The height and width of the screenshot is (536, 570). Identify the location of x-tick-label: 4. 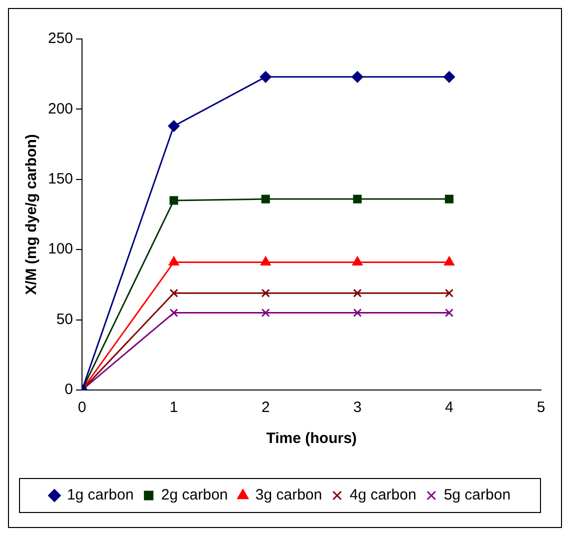
(449, 407).